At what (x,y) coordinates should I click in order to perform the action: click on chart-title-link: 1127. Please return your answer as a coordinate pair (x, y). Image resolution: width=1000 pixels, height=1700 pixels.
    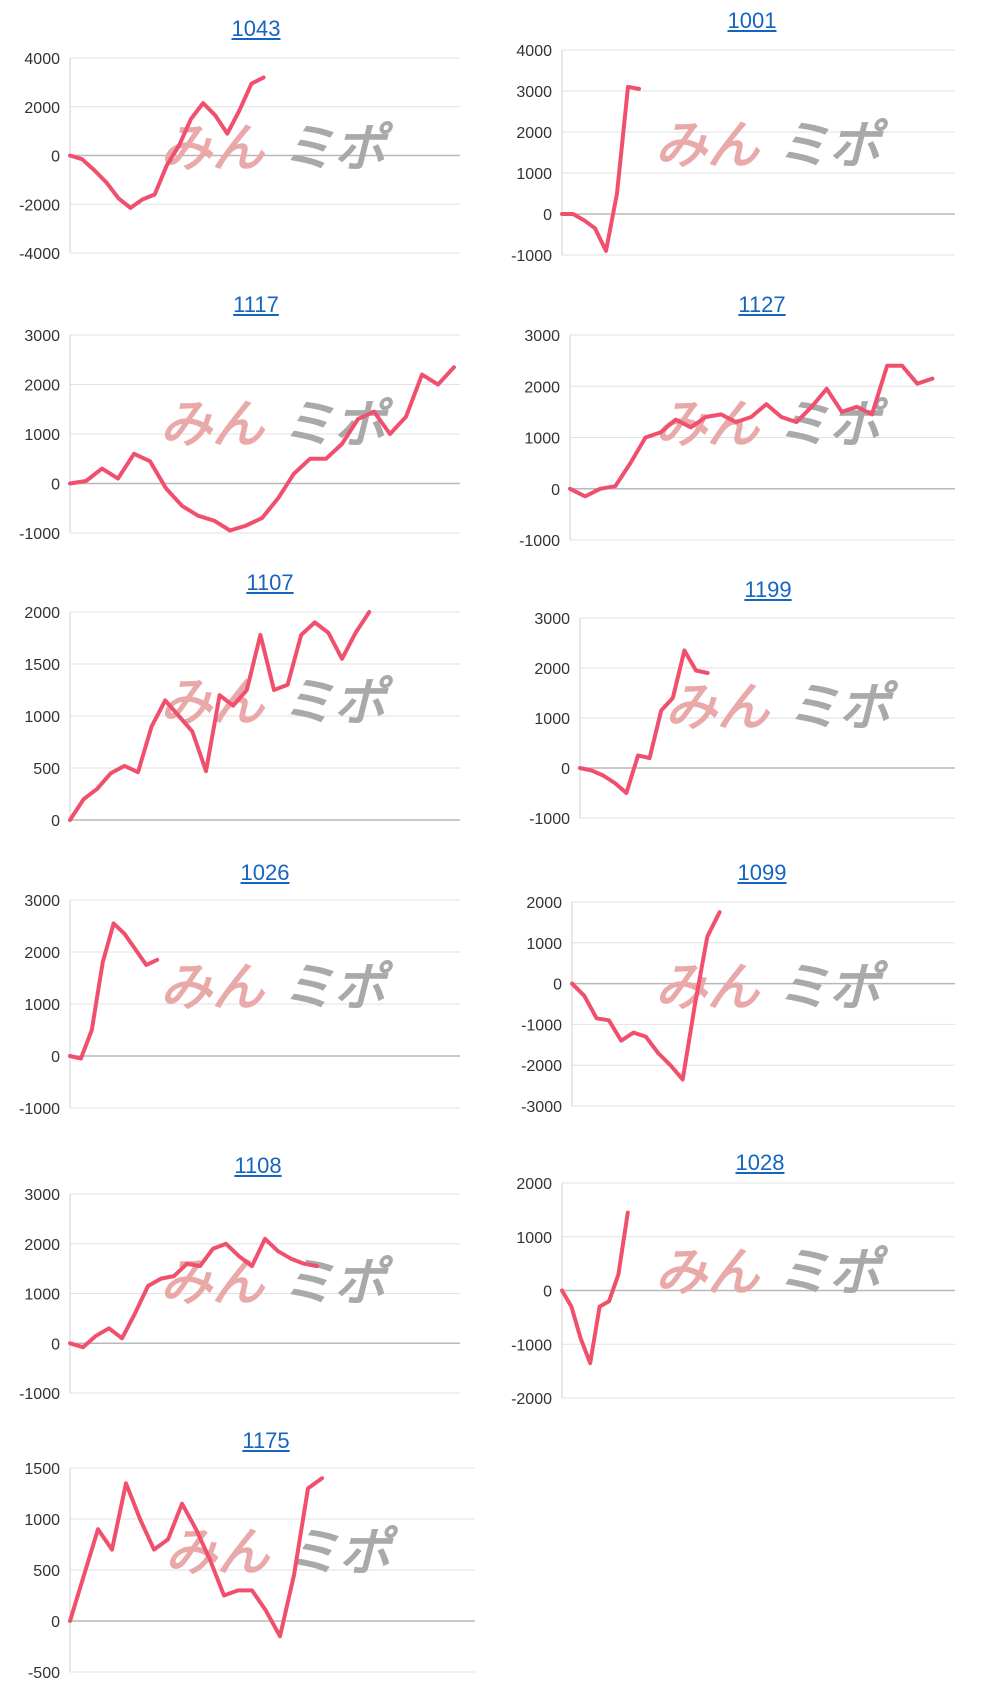
    Looking at the image, I should click on (762, 304).